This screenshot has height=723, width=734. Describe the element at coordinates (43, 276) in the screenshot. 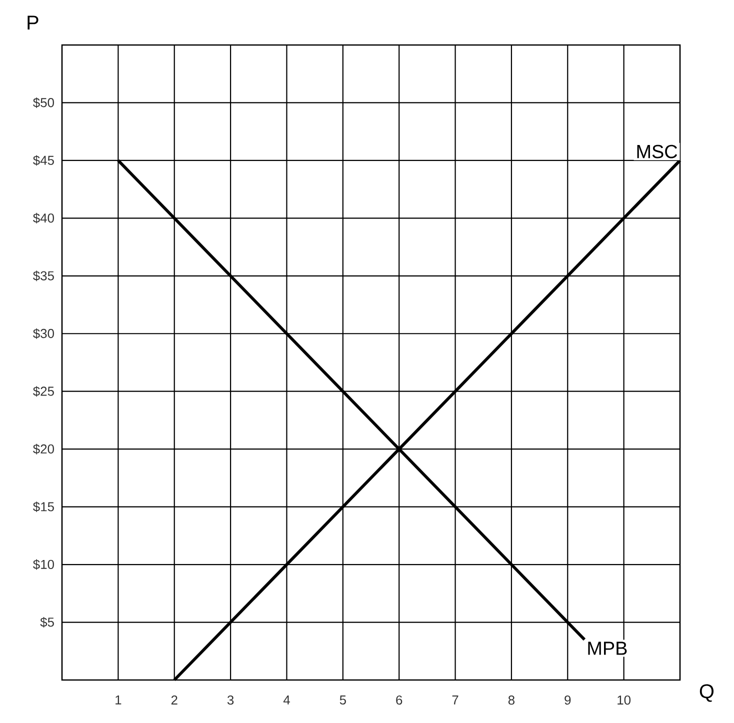

I see `y-tick-label: $35` at that location.